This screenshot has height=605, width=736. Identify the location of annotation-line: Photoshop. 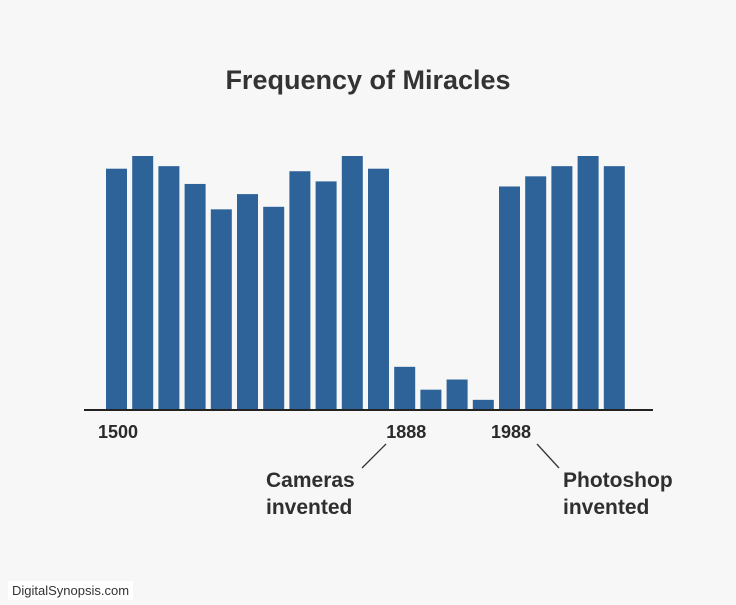
(618, 480).